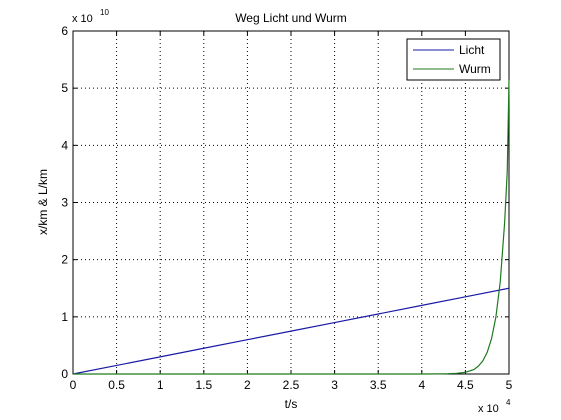 This screenshot has width=561, height=420. What do you see at coordinates (82, 19) in the screenshot?
I see `y-multiplier-base: x 10` at bounding box center [82, 19].